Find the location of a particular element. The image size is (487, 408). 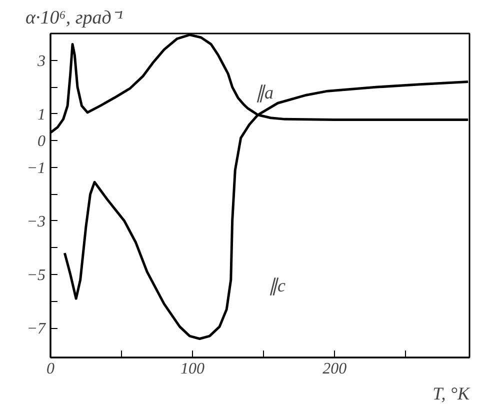

y-tick-label: −1 is located at coordinates (36, 168).